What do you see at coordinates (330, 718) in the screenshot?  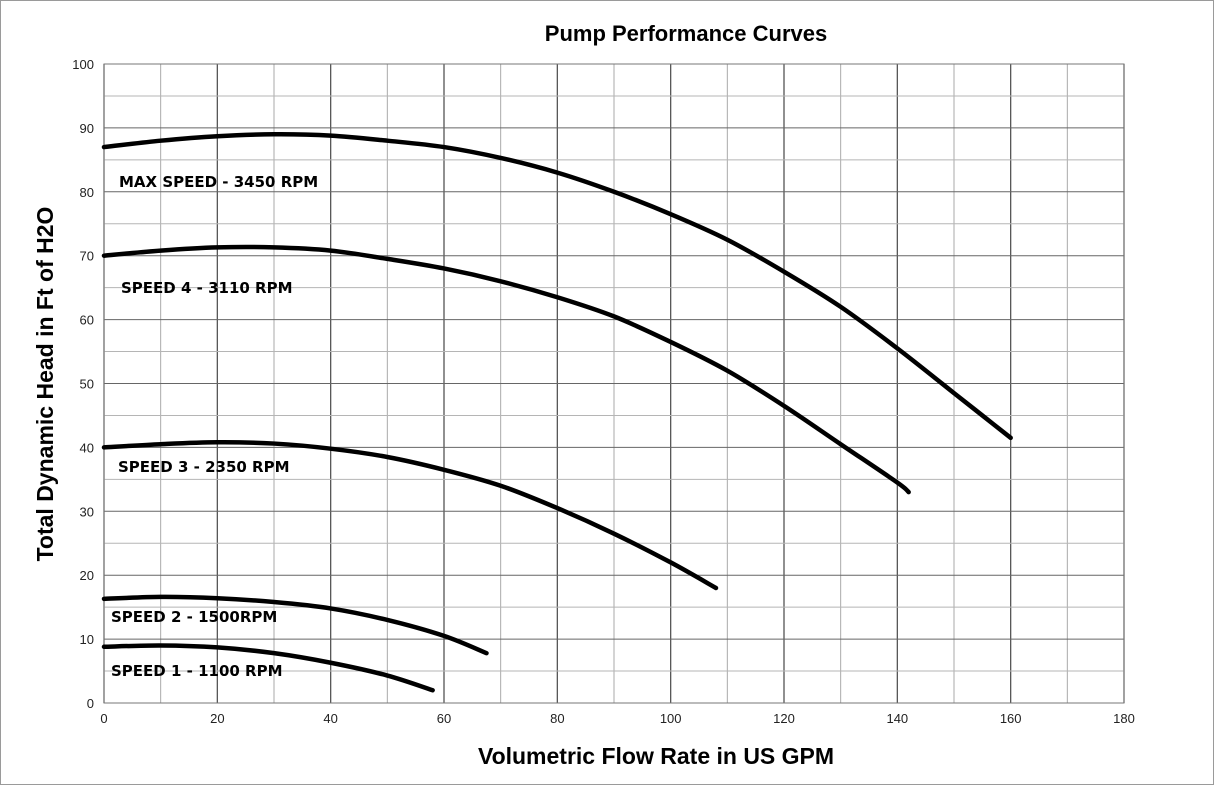 I see `x-tick-label: 40` at bounding box center [330, 718].